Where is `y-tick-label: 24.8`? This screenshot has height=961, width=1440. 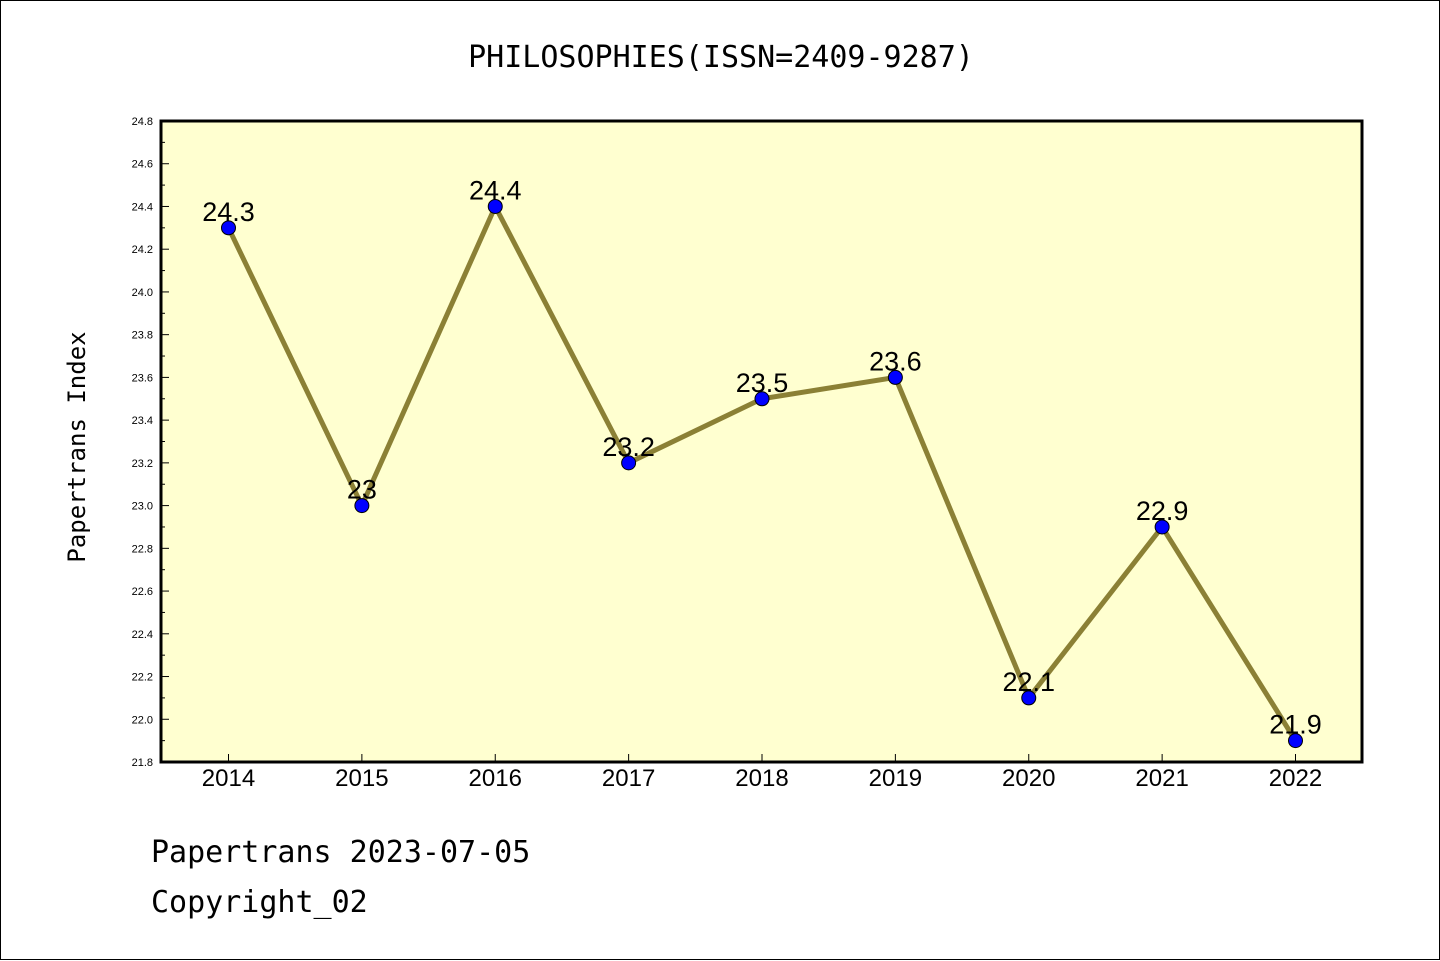 y-tick-label: 24.8 is located at coordinates (142, 122).